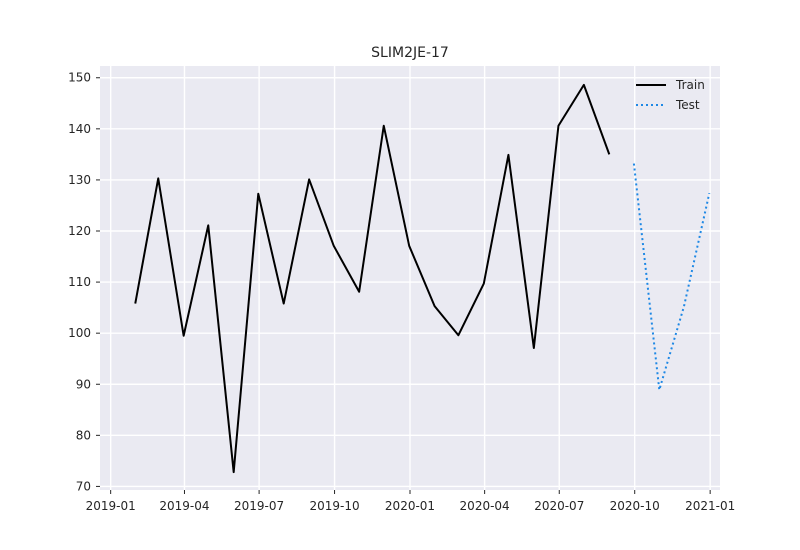 This screenshot has height=550, width=800. Describe the element at coordinates (259, 506) in the screenshot. I see `x-tick-label: 2019-07` at that location.